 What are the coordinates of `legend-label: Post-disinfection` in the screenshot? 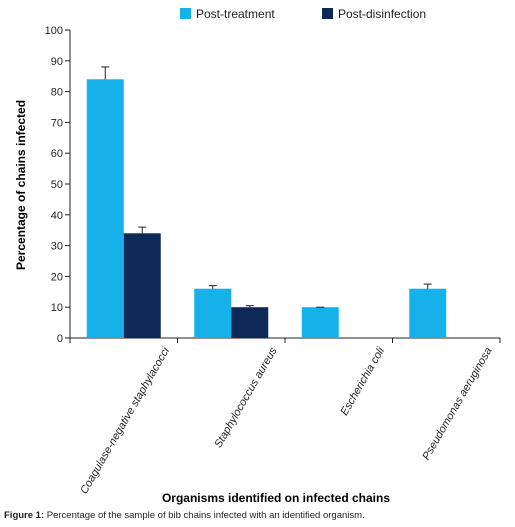 It's located at (382, 14).